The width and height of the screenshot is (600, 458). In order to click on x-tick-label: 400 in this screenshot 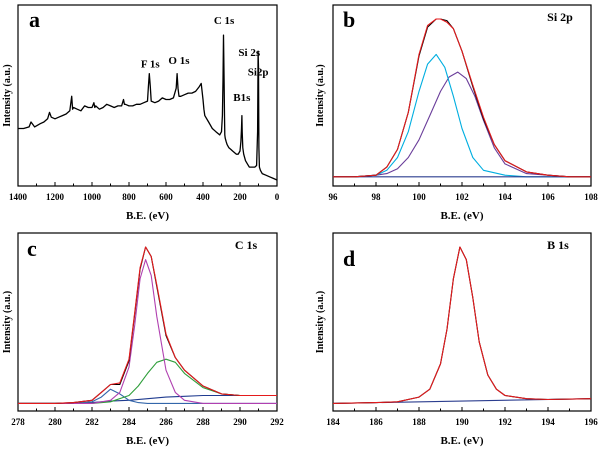, I will do `click(203, 197)`.